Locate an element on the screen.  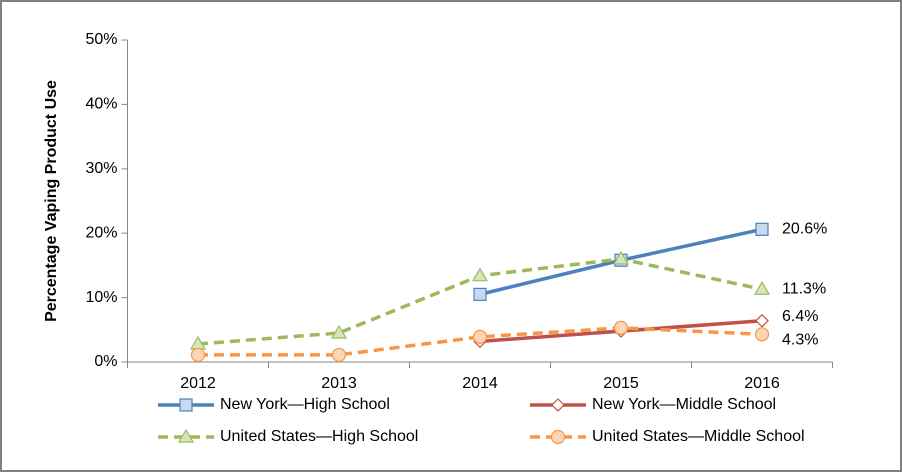
data-label: 6.4% is located at coordinates (800, 316).